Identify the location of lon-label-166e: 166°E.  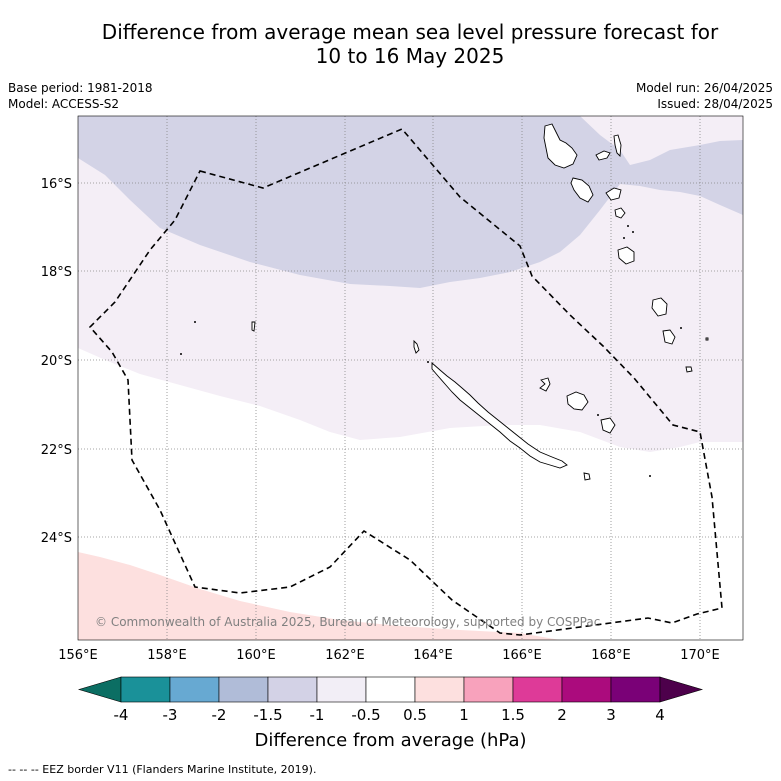
(522, 655).